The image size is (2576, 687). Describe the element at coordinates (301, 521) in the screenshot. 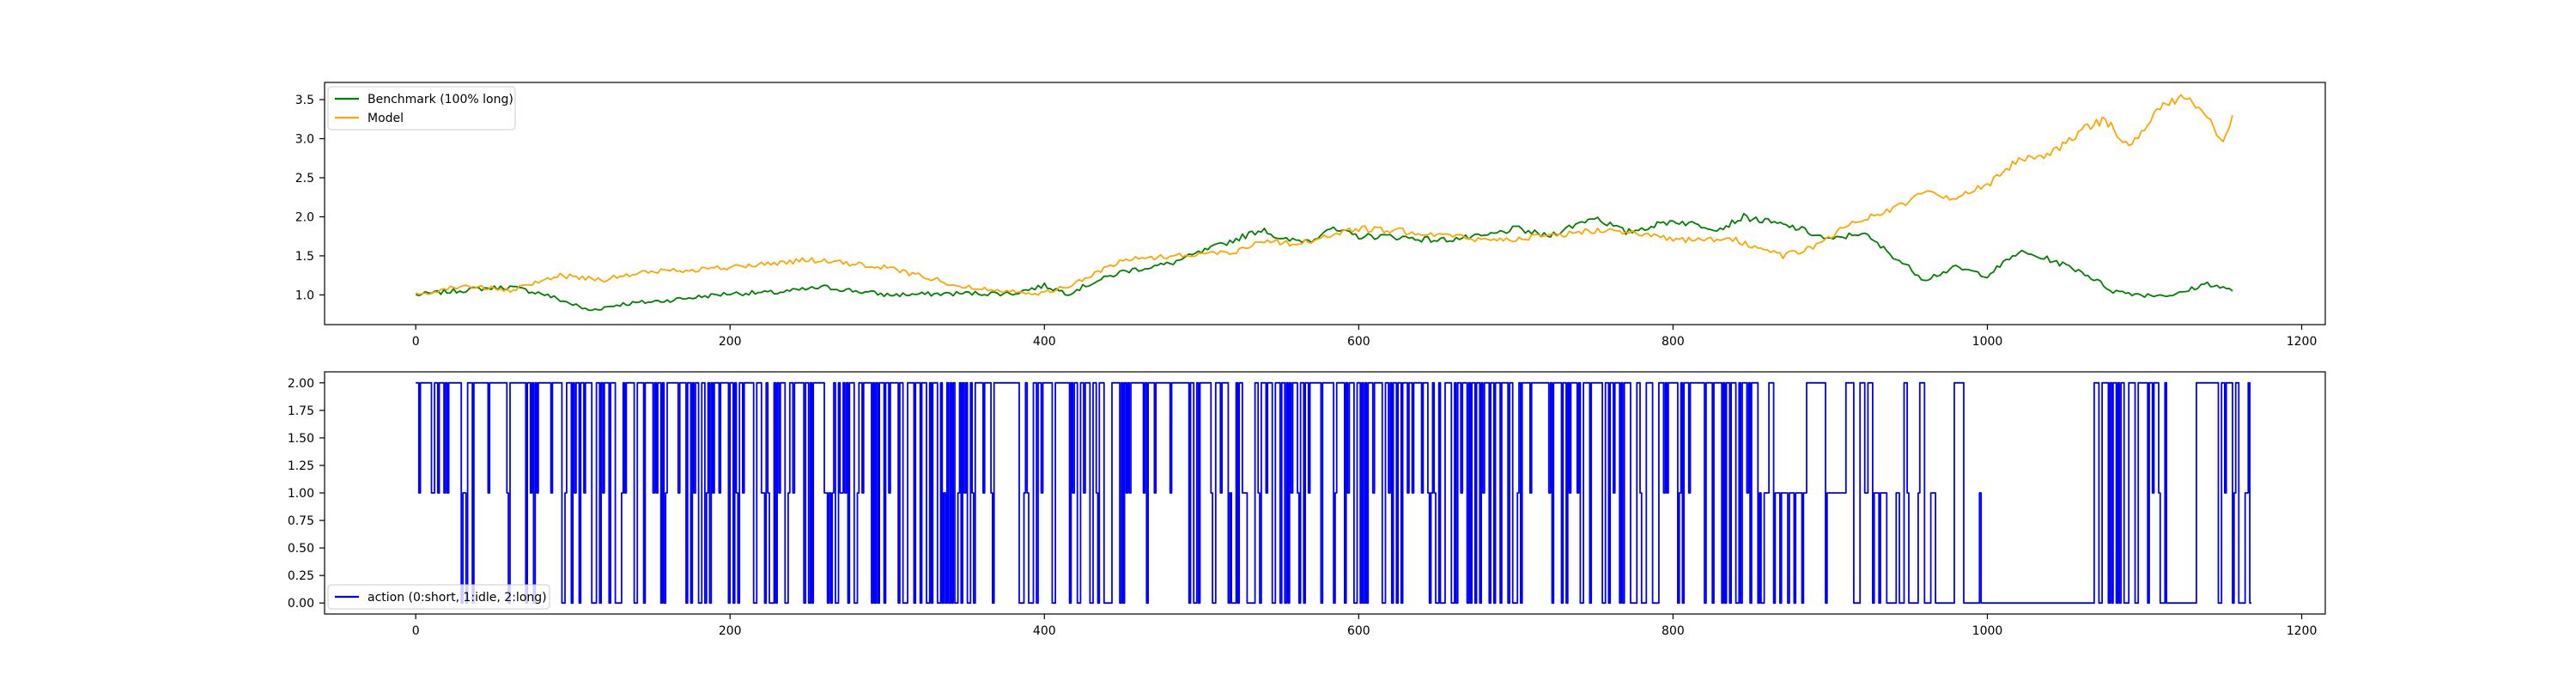

I see `y-tick-label: 0.75` at that location.